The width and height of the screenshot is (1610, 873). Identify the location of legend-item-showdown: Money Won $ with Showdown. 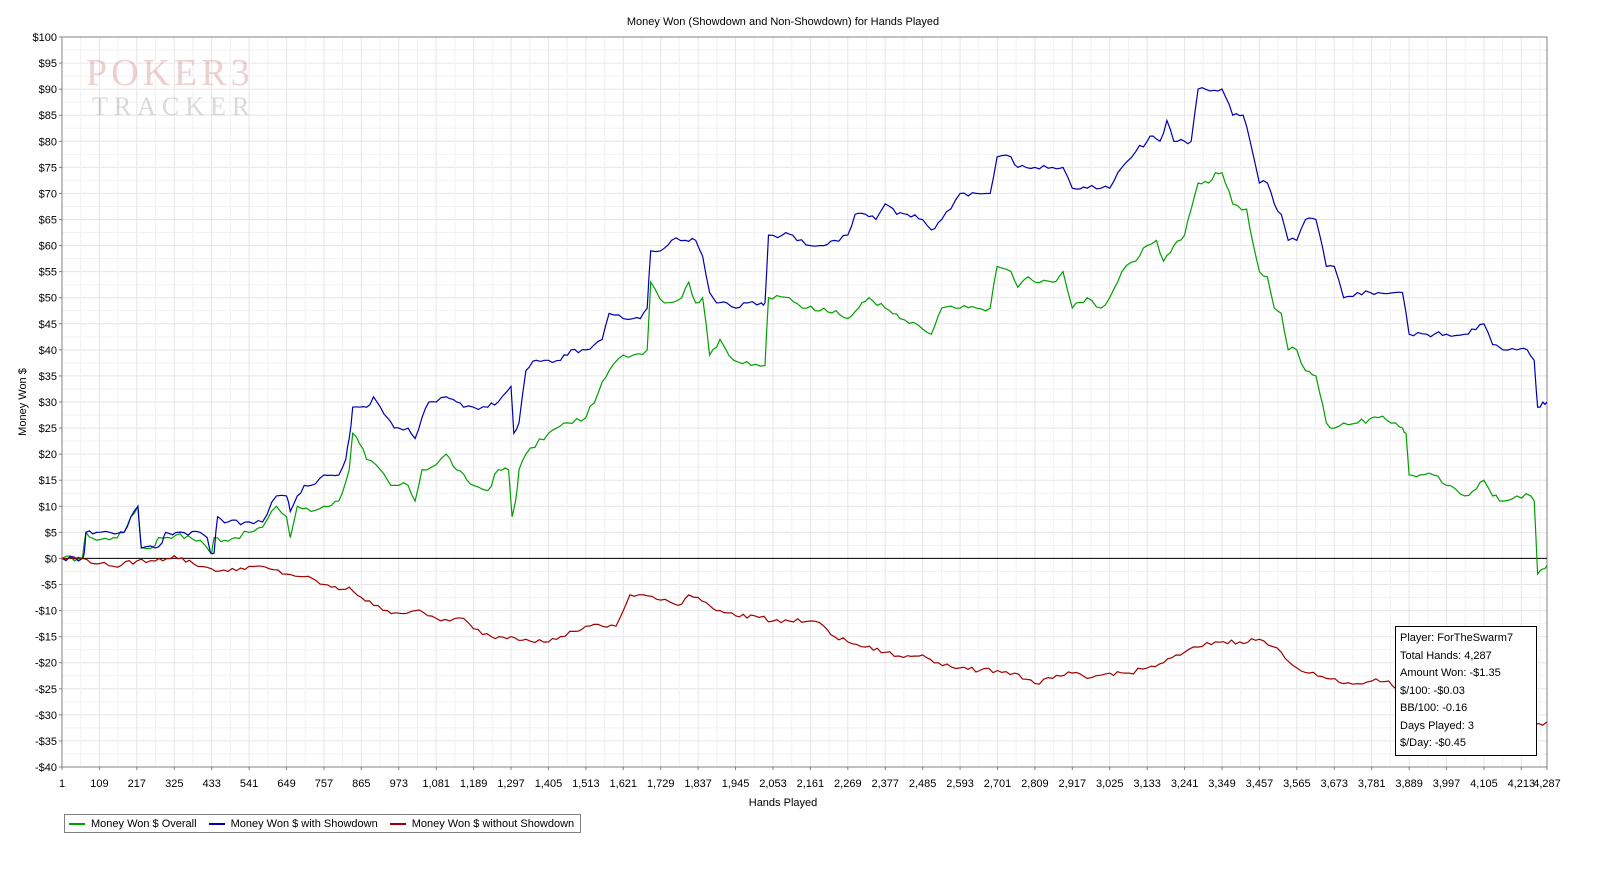
(293, 823).